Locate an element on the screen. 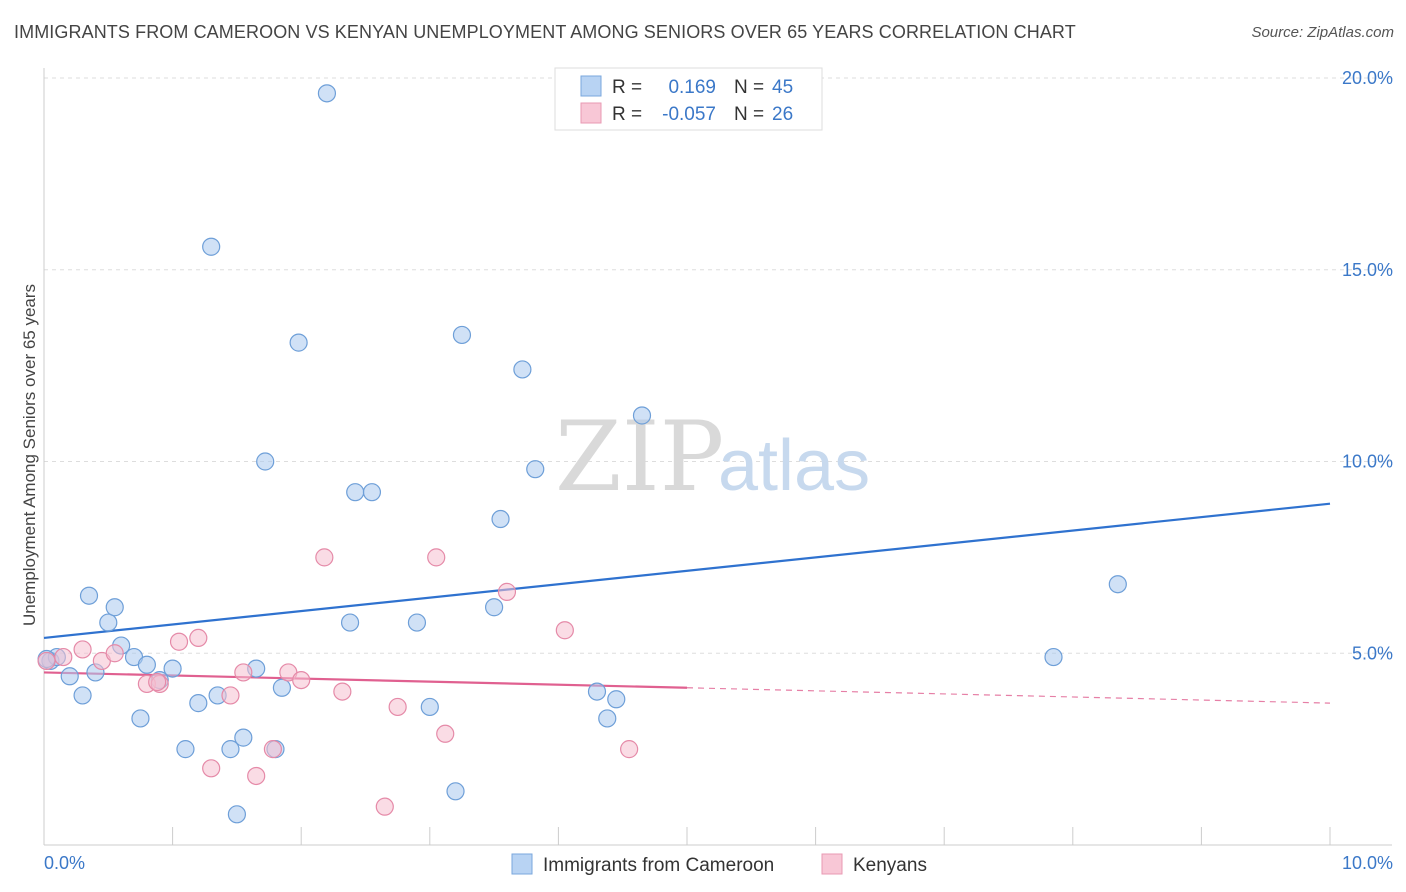 The image size is (1406, 892). legend-r-value-1: 0.169 is located at coordinates (692, 87).